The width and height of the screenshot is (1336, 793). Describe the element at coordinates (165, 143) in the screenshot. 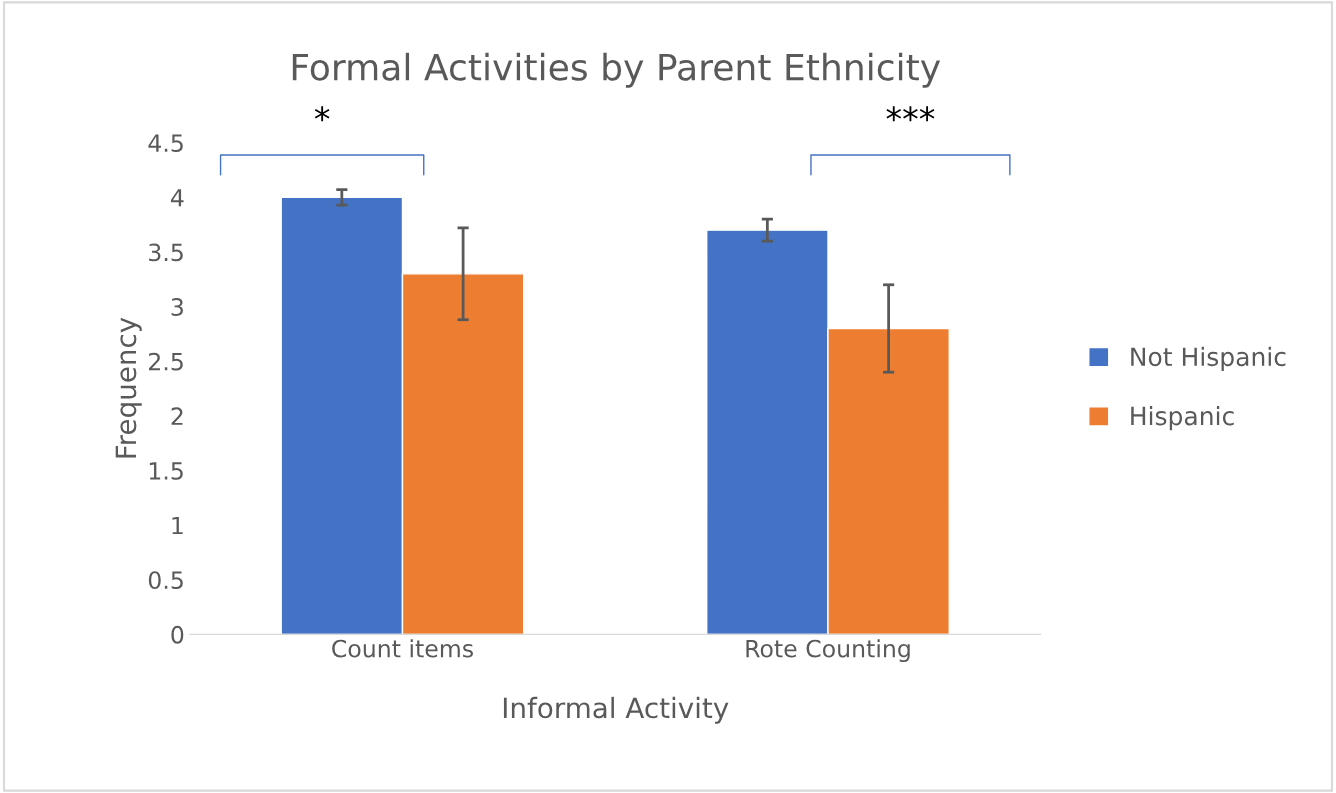

I see `y-tick-label: 4.5` at that location.